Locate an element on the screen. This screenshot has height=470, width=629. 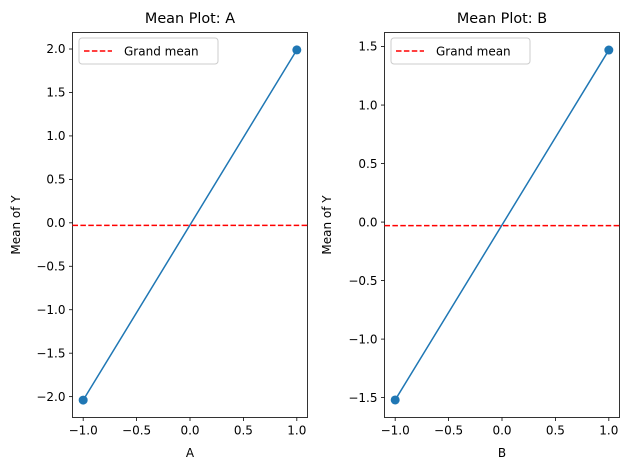
subplot-a-y-tick-label: −0.5 is located at coordinates (50, 266).